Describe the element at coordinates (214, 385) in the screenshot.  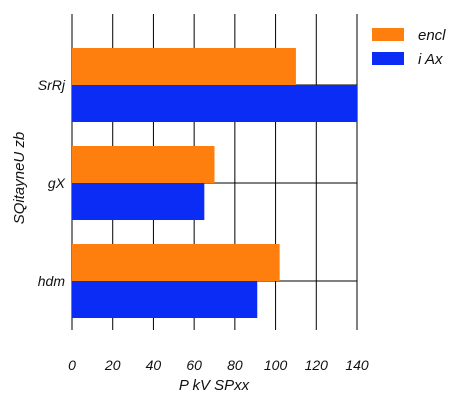
I see `x-axis-title: P kV SPxx` at that location.